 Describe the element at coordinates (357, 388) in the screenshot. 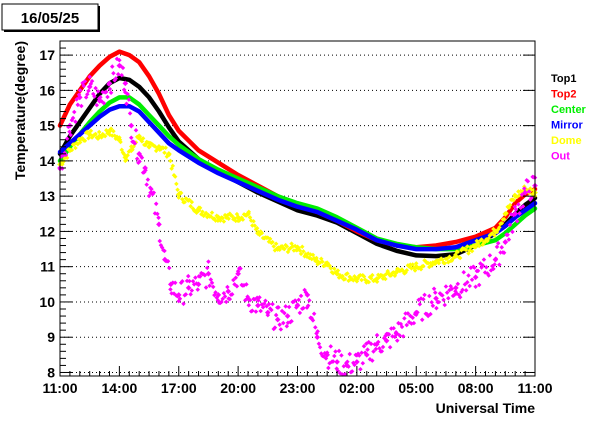

I see `x-tick-label: 02:00` at that location.